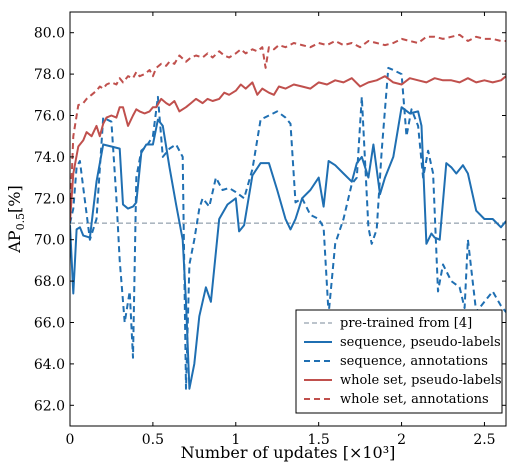  I want to click on y-axis-title: AP0.5[%], so click(16, 219).